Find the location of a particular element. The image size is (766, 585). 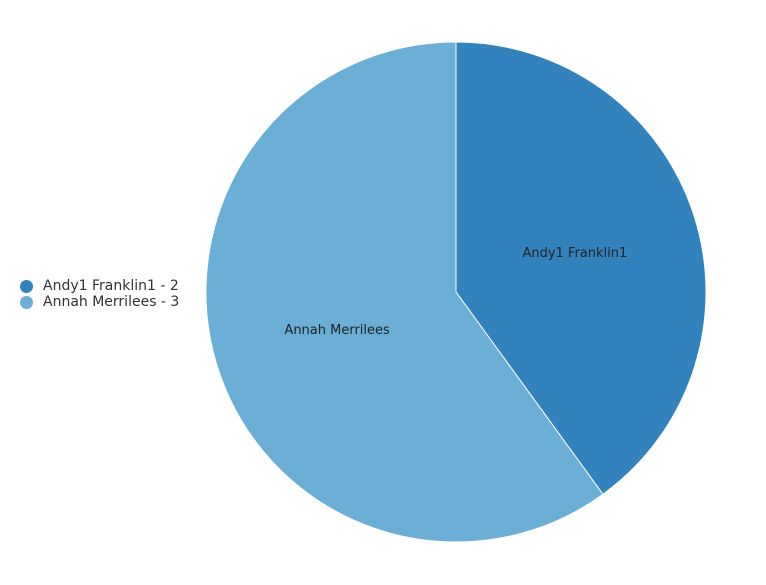

legend-item-1: Annah Merrilees - 3 is located at coordinates (99, 302).